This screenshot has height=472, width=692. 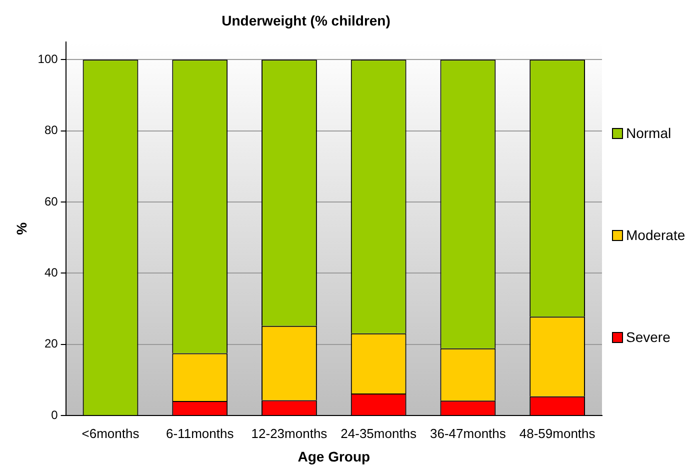 I want to click on x-tick-label: 24-35months, so click(x=379, y=433).